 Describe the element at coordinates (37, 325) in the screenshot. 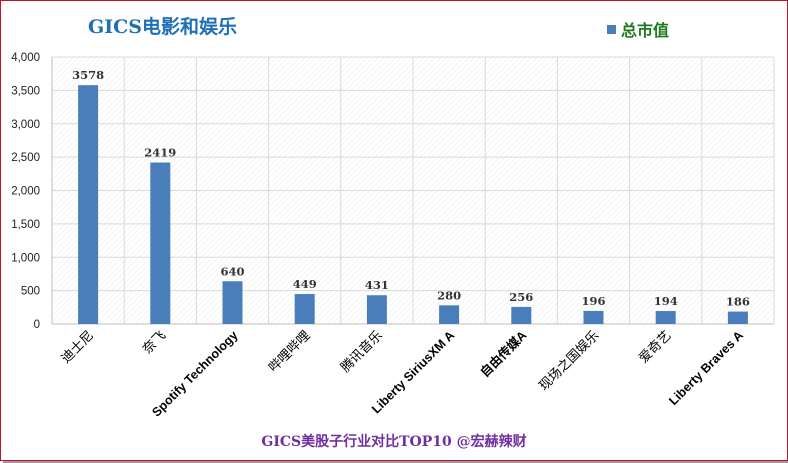

I see `y-tick-label: 0` at that location.